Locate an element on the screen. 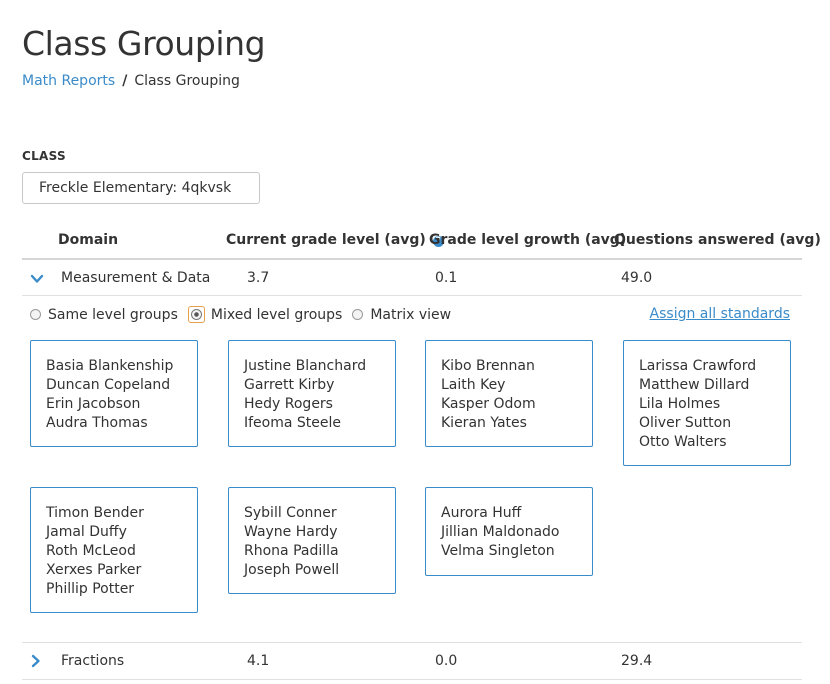 Image resolution: width=830 pixels, height=684 pixels. same-level-groups-radio: Same level groups is located at coordinates (104, 315).